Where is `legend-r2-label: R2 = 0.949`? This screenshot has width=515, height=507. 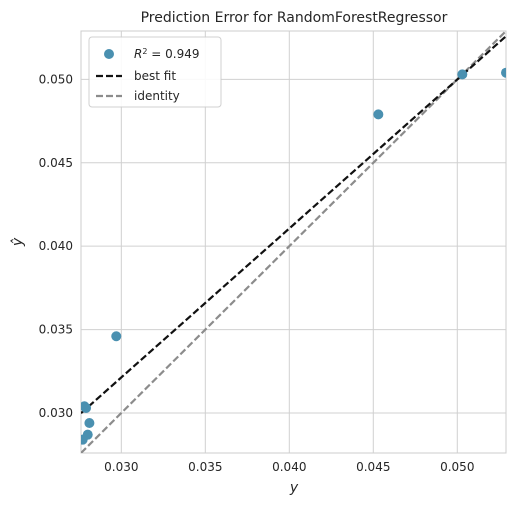 legend-r2-label: R2 = 0.949 is located at coordinates (166, 54).